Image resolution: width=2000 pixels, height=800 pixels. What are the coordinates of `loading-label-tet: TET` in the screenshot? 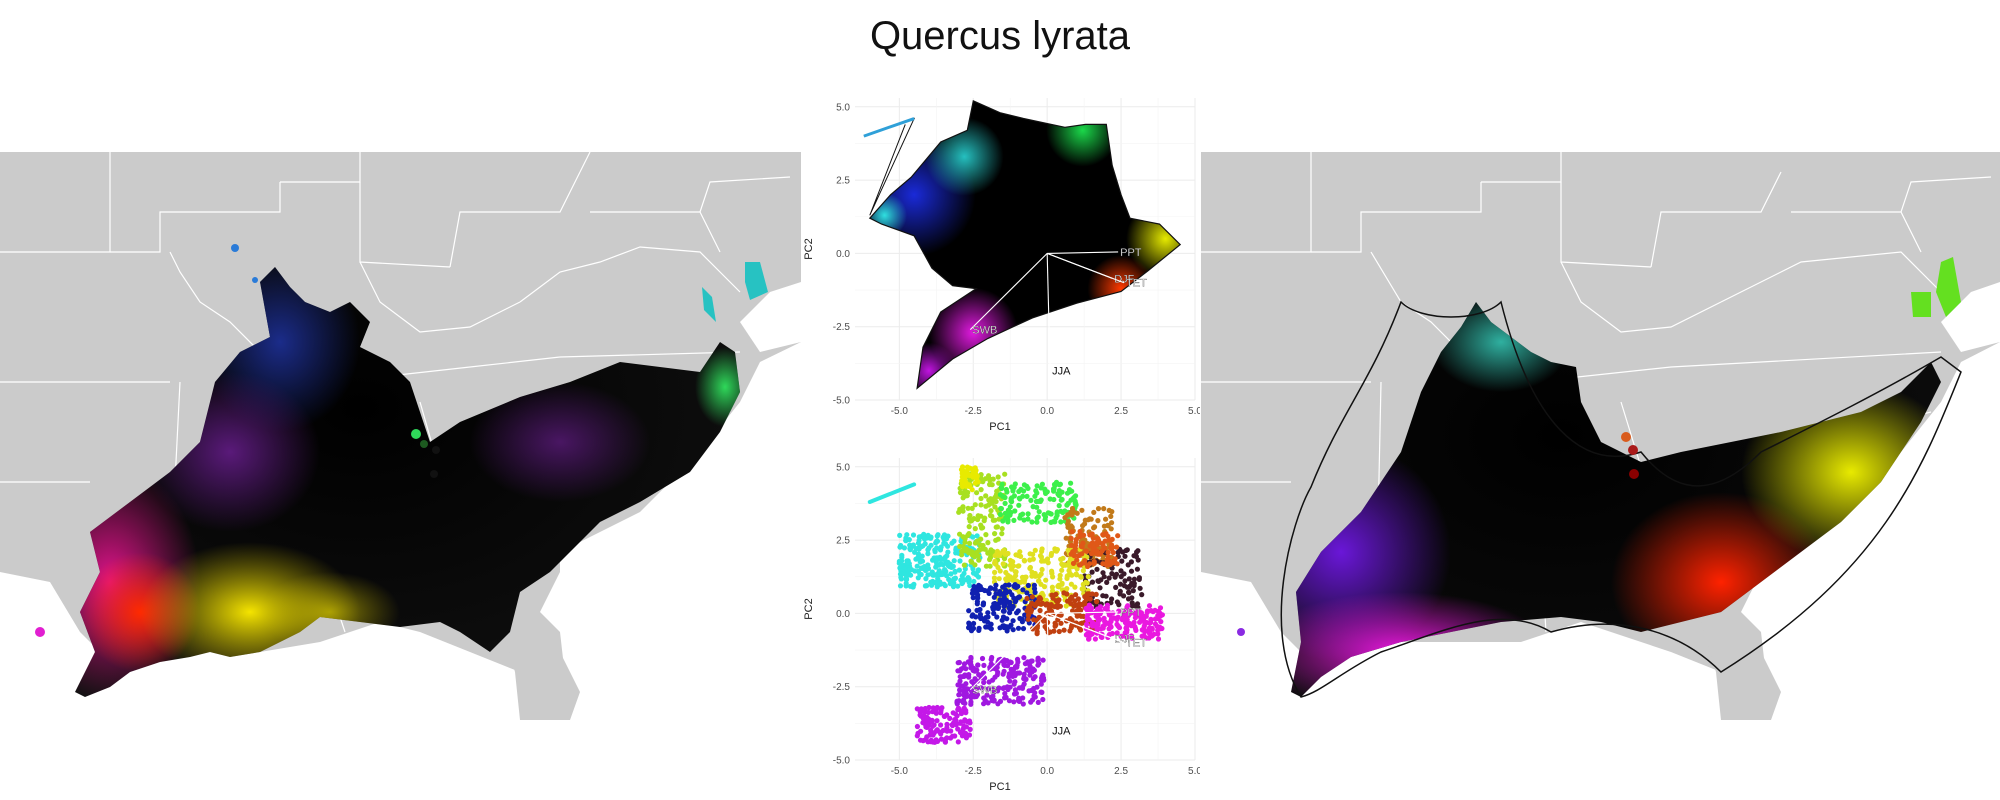 It's located at (1136, 644).